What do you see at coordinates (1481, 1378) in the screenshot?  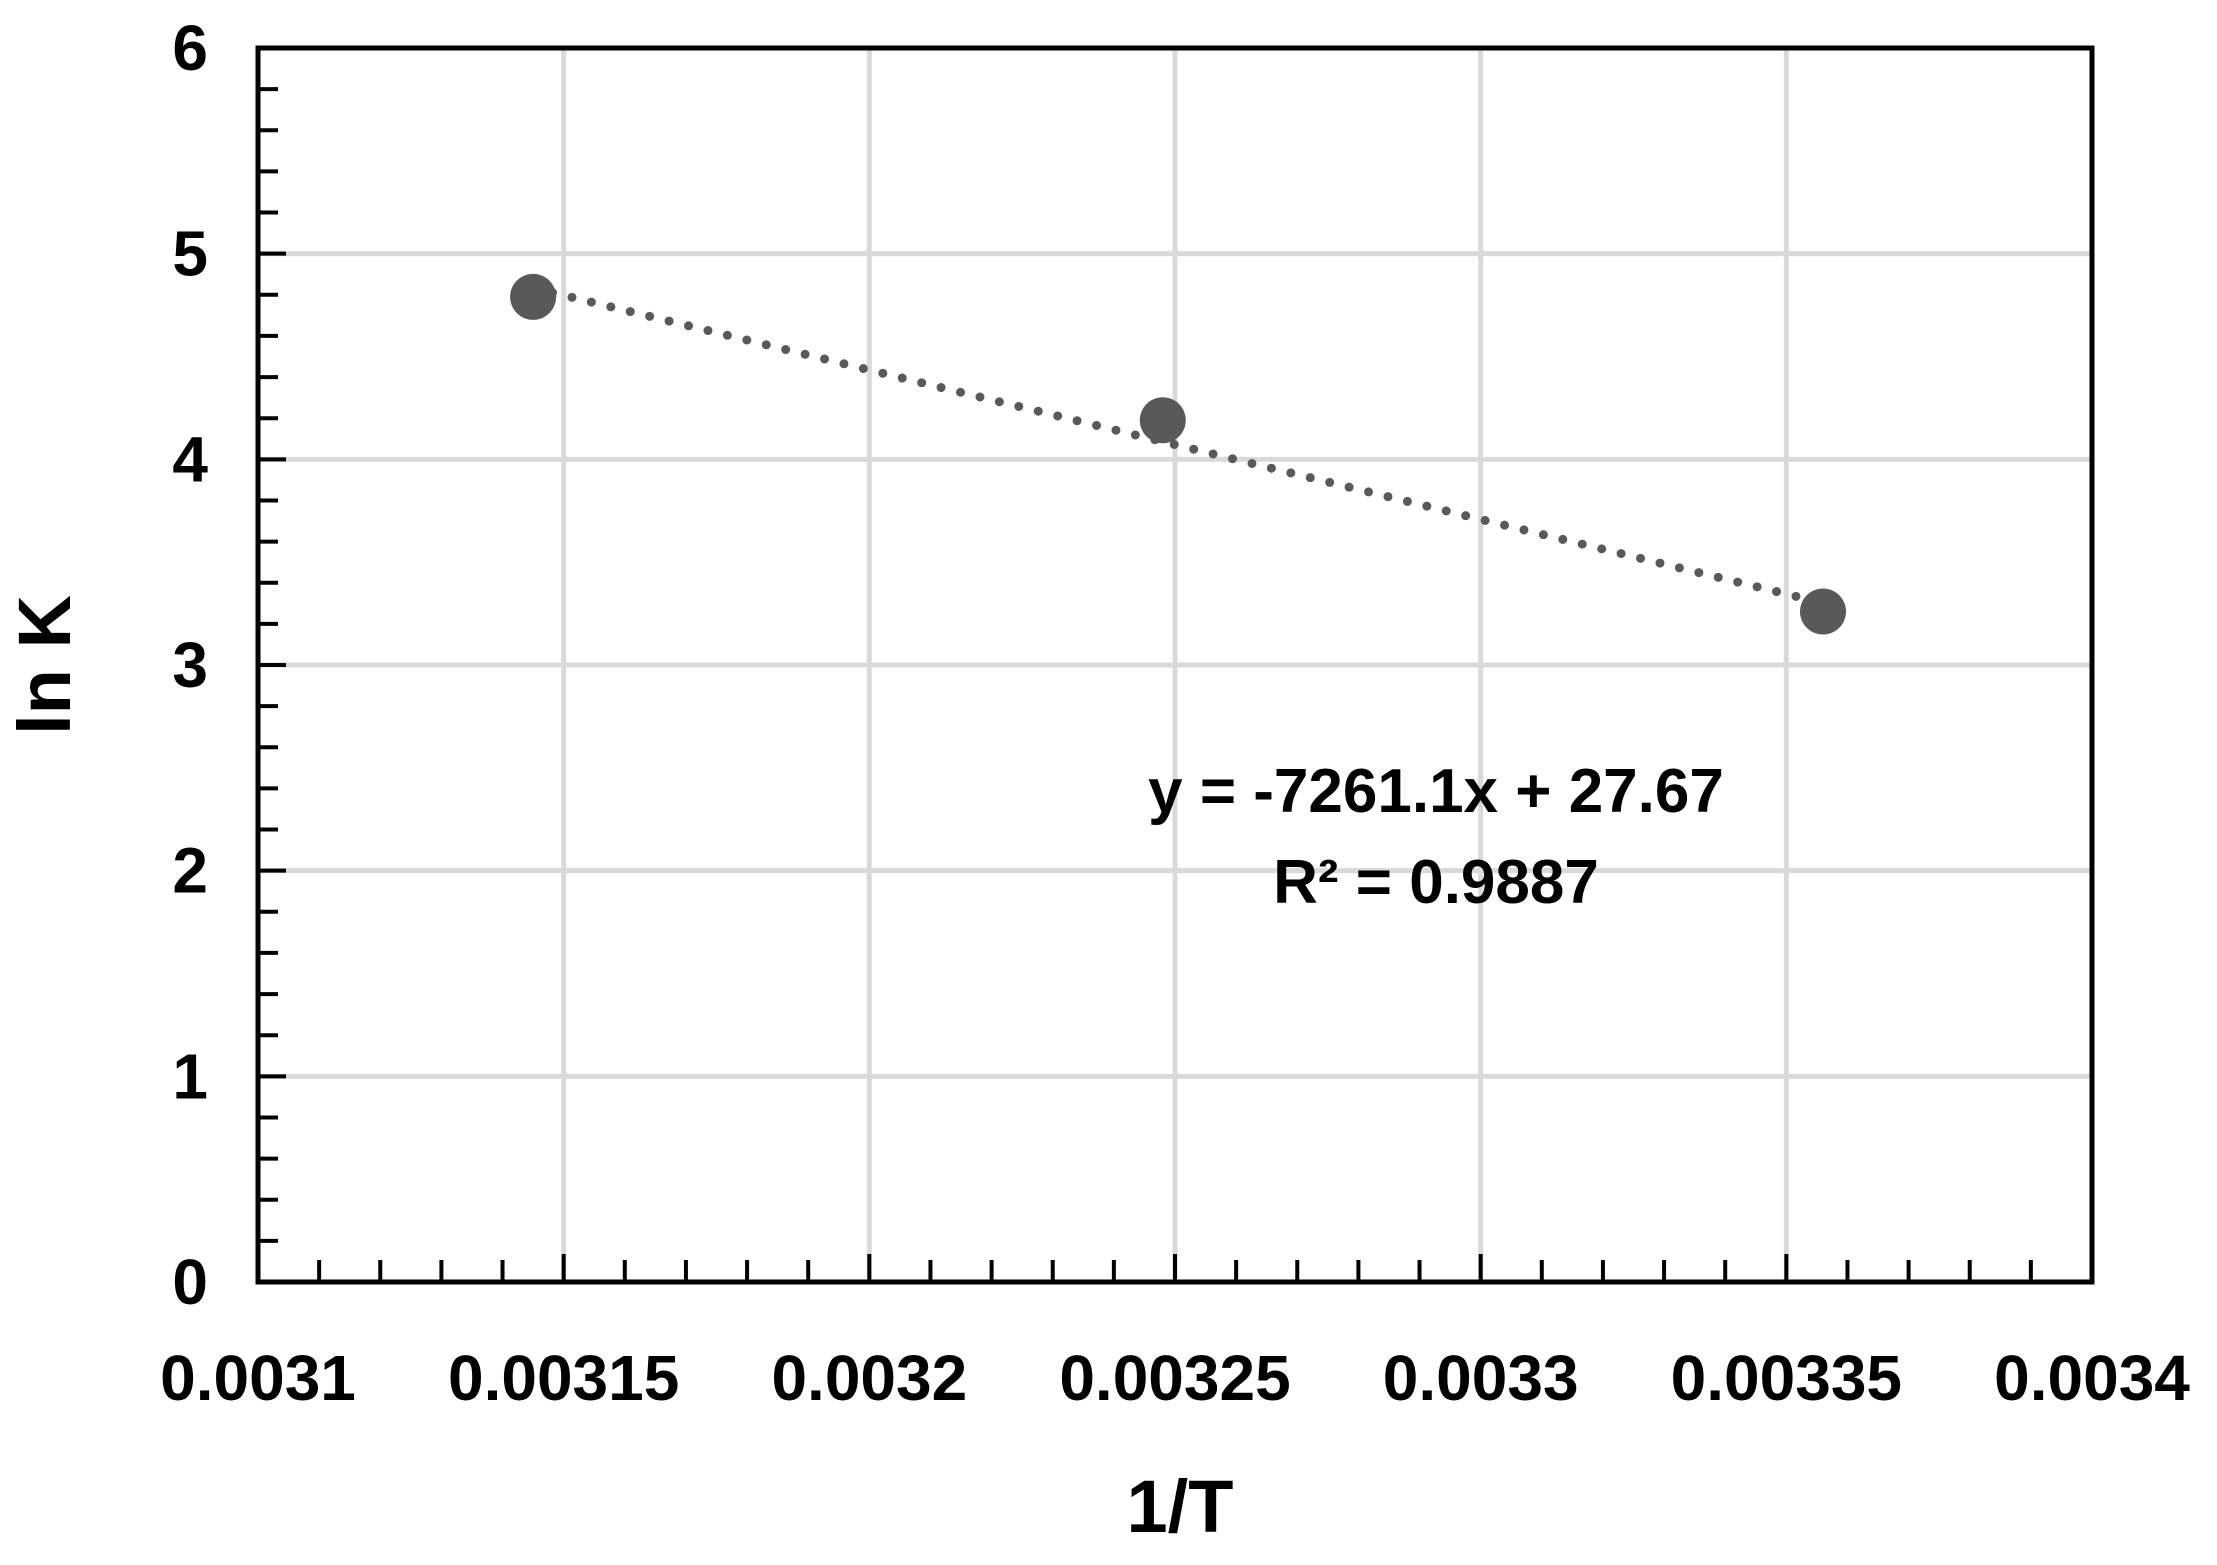 I see `x-tick-label: 0.0033` at bounding box center [1481, 1378].